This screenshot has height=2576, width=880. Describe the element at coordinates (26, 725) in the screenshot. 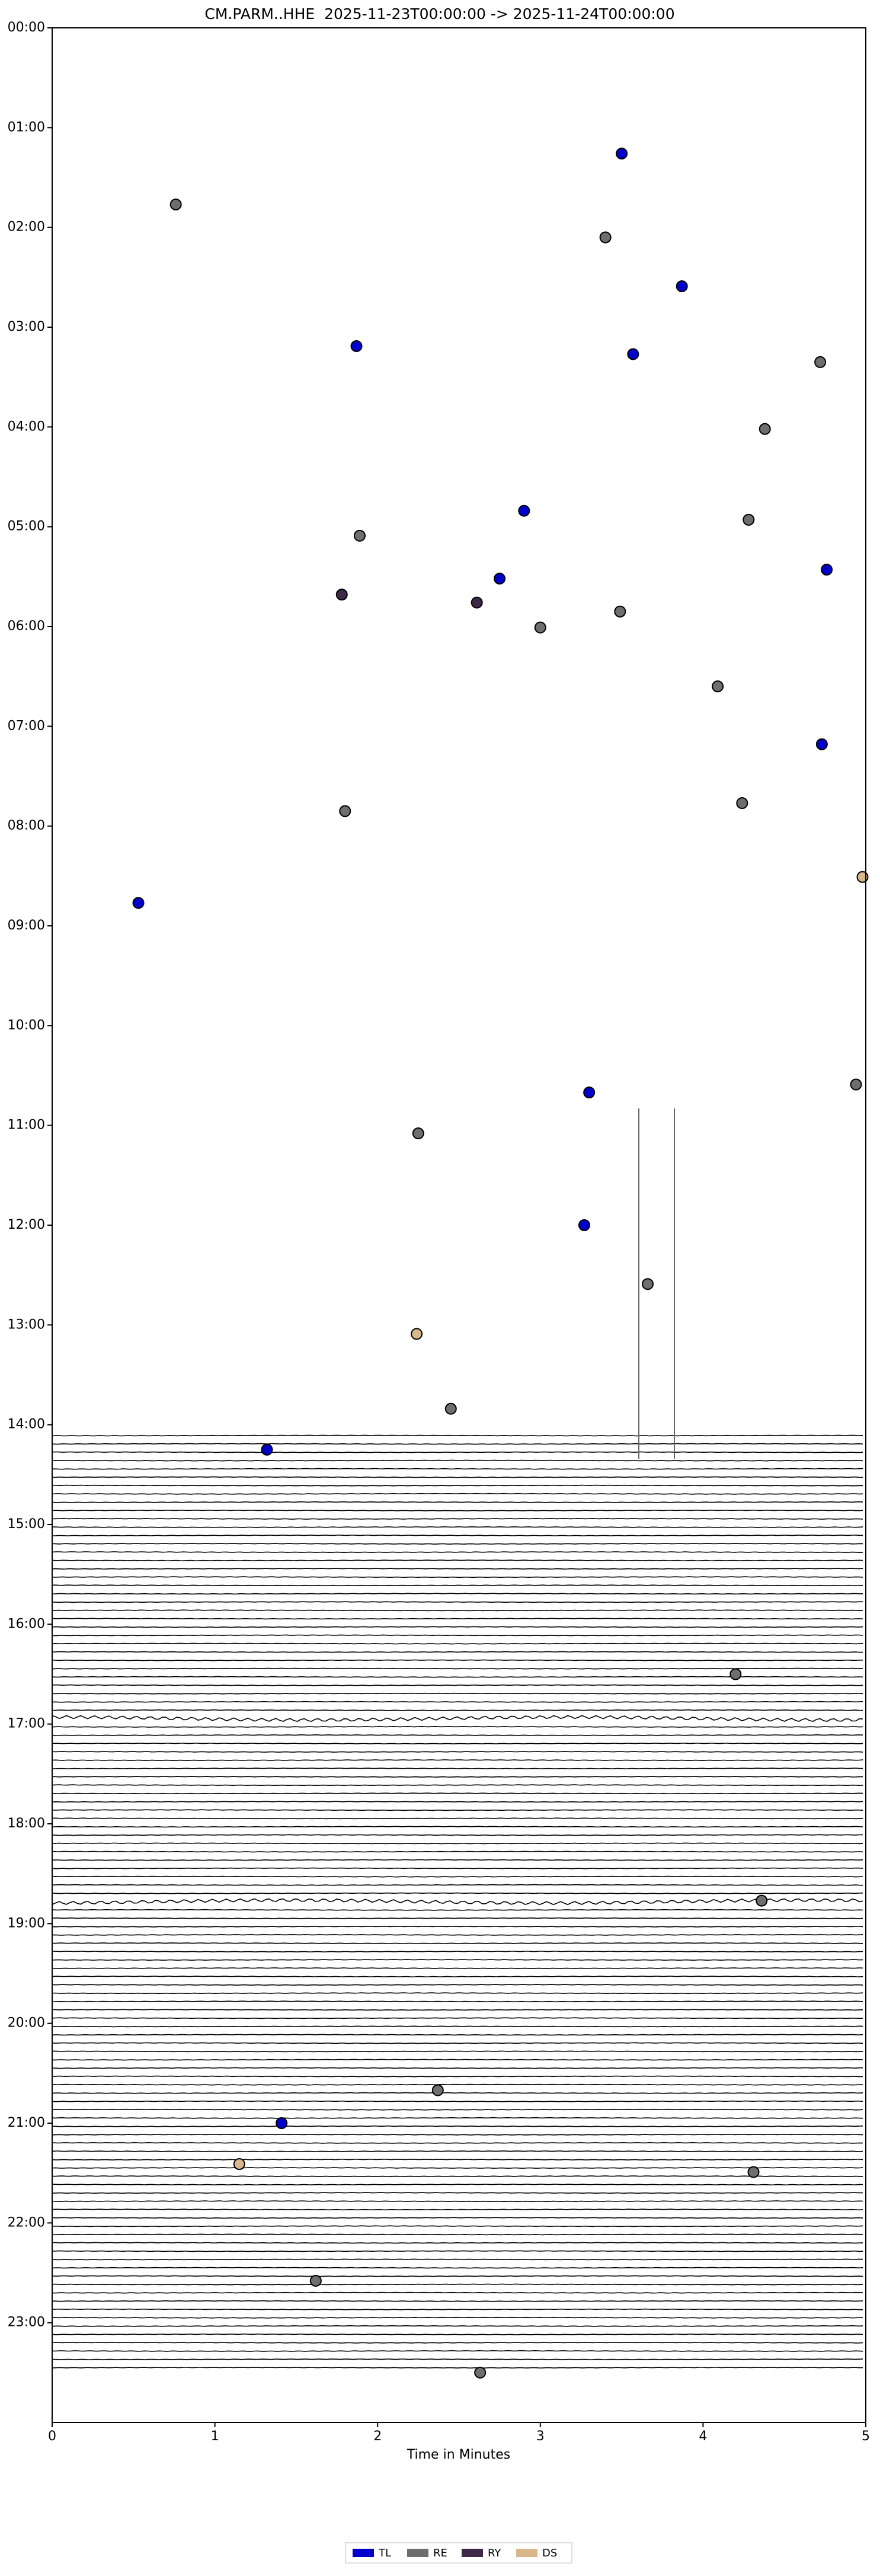

I see `y-tick-label: 07:00` at that location.